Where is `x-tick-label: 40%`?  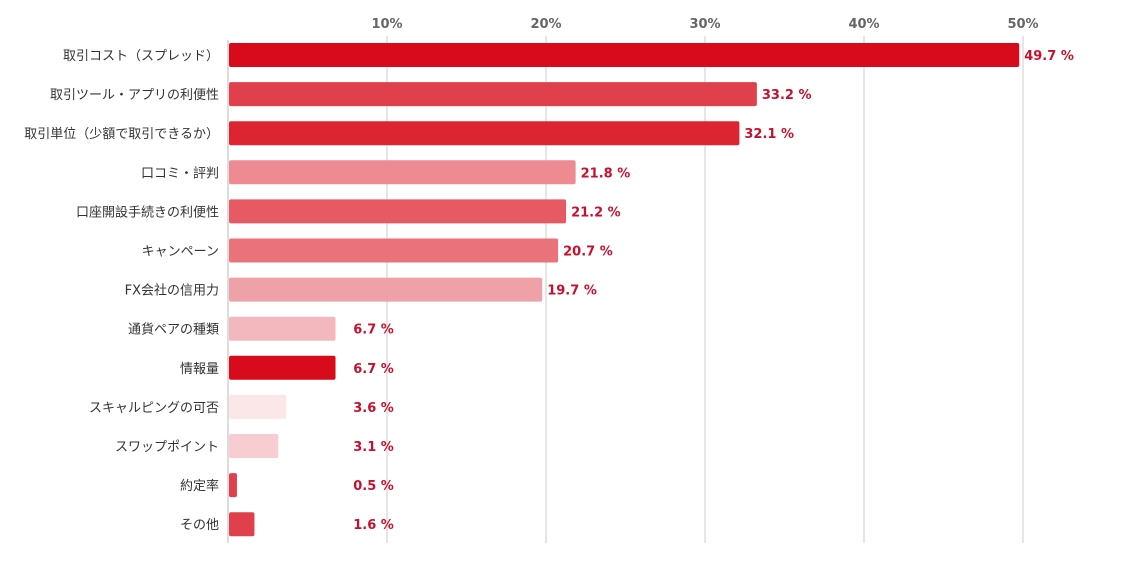
x-tick-label: 40% is located at coordinates (863, 24).